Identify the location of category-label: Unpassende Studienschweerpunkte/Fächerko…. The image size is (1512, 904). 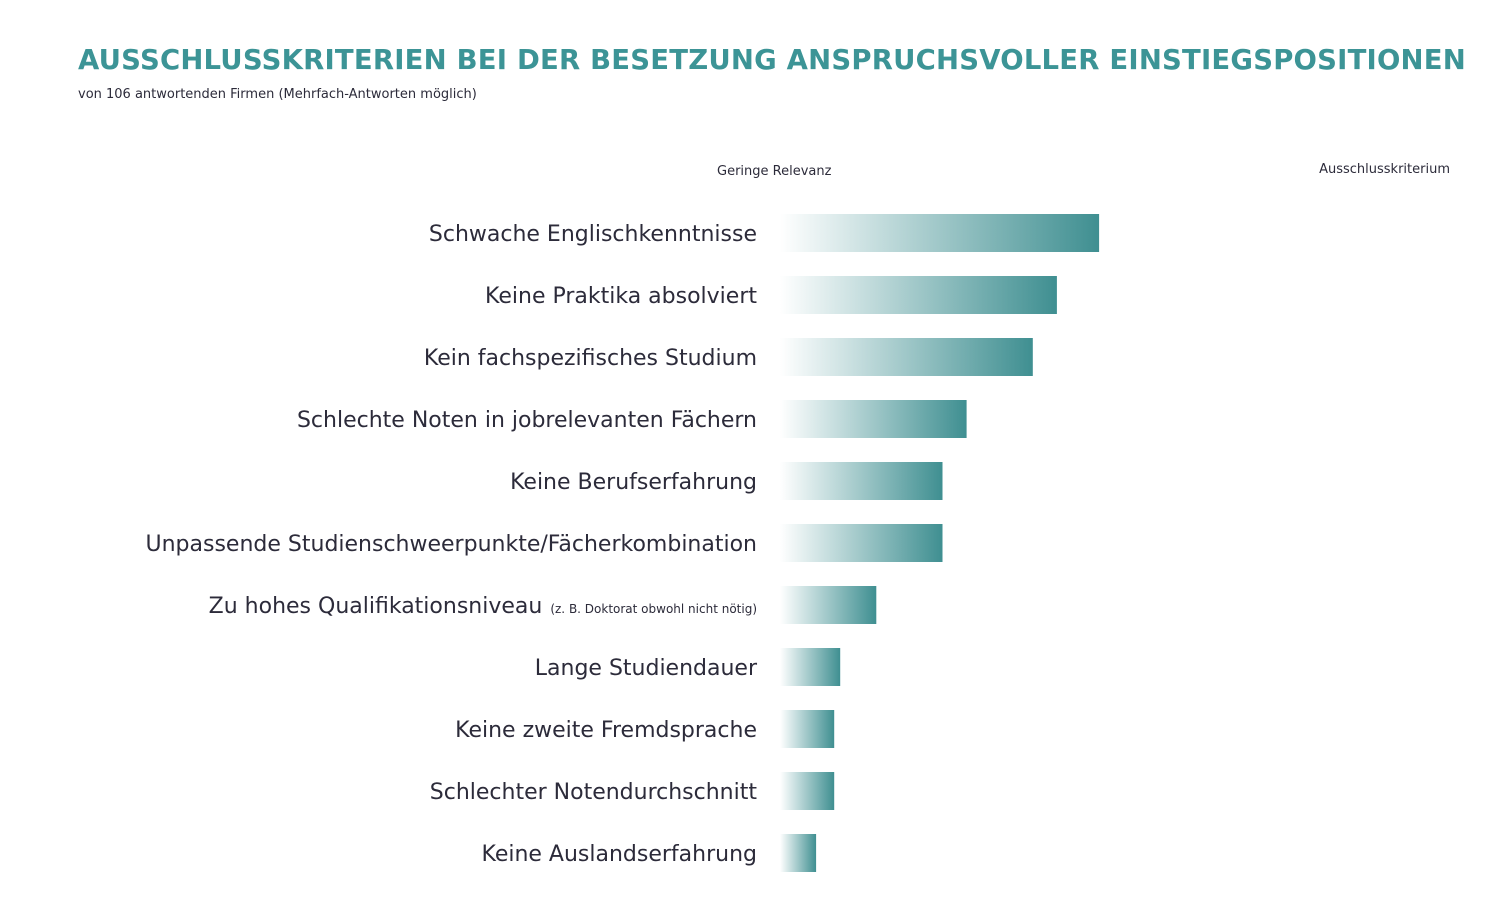
(451, 544).